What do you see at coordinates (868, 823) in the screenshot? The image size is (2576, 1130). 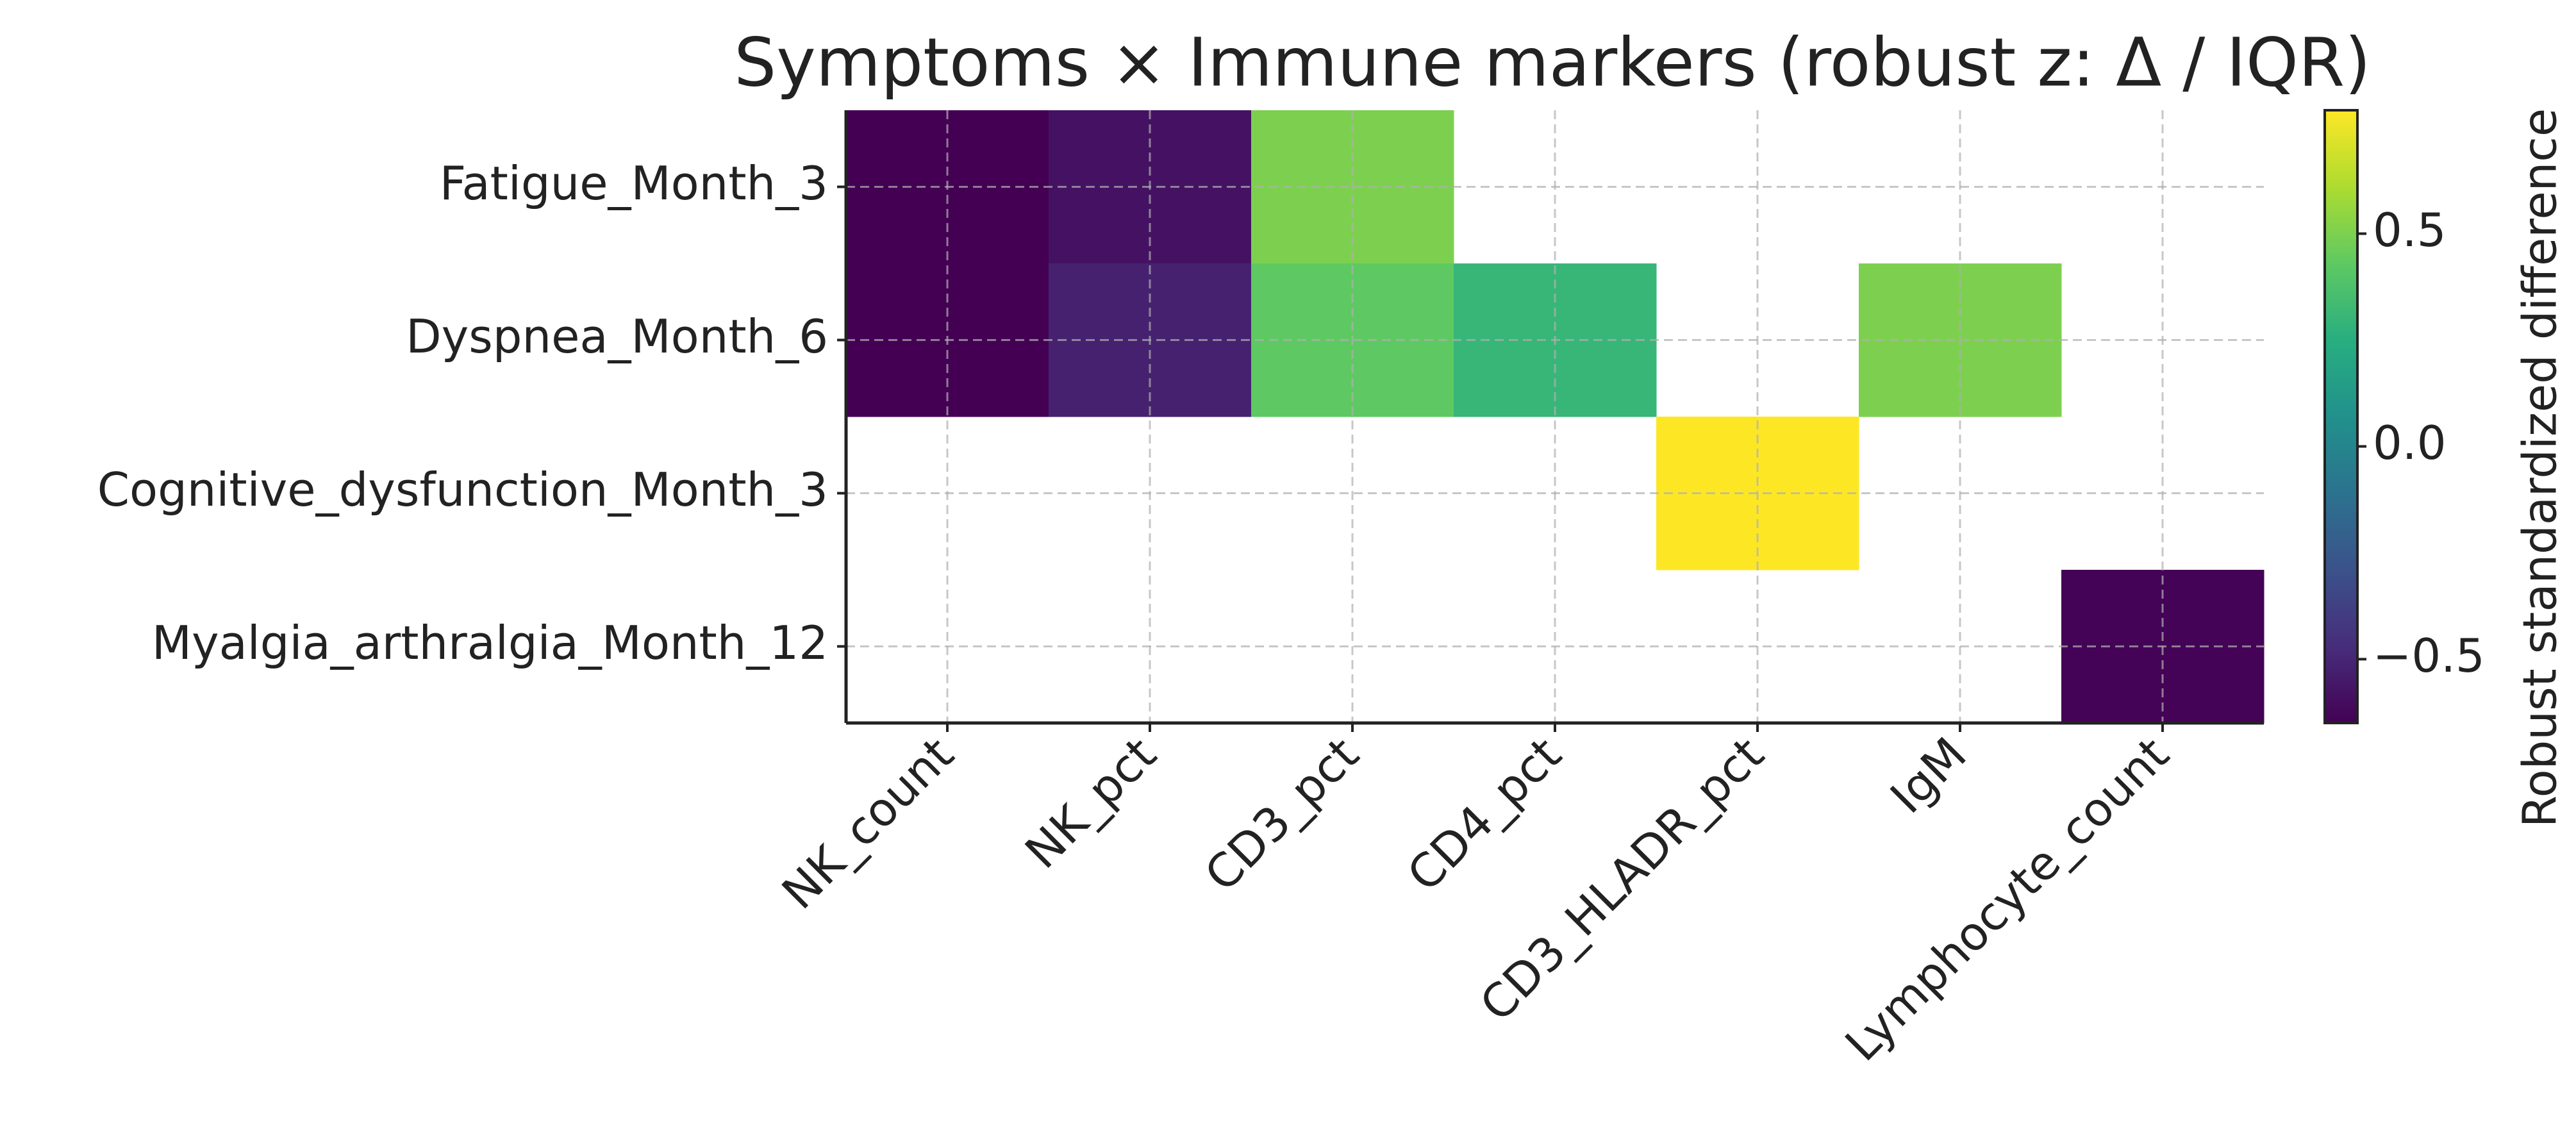 I see `x-tick-label: NK_count` at bounding box center [868, 823].